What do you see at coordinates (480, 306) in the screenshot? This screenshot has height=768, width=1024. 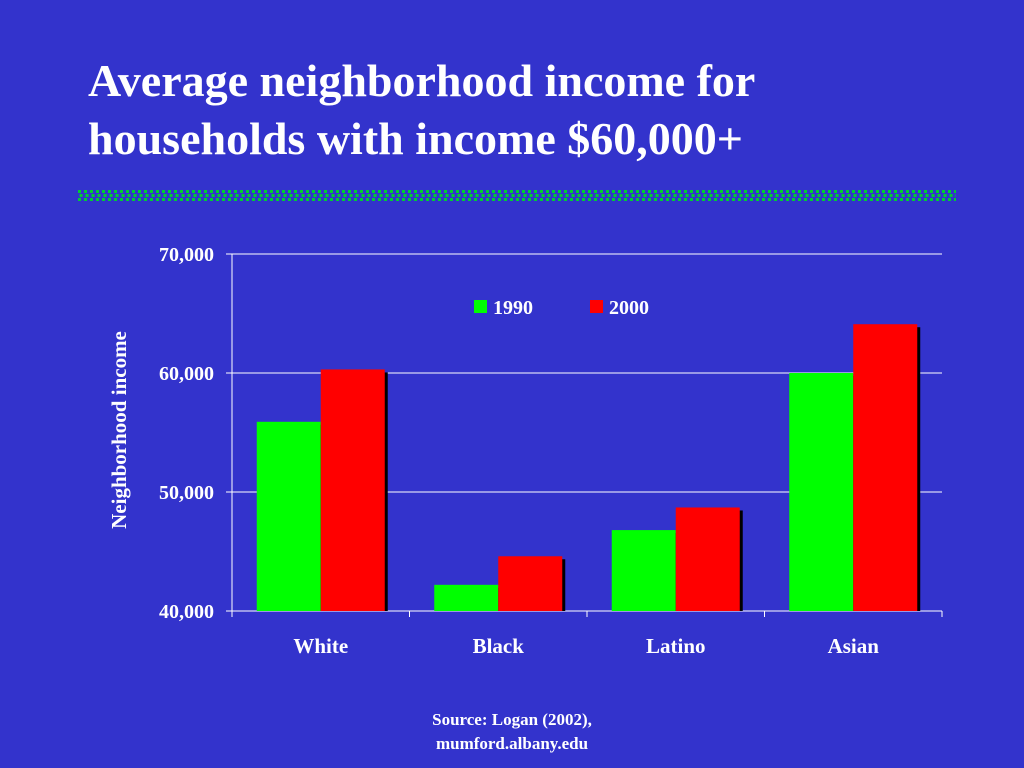 I see `legend-swatch-1990` at bounding box center [480, 306].